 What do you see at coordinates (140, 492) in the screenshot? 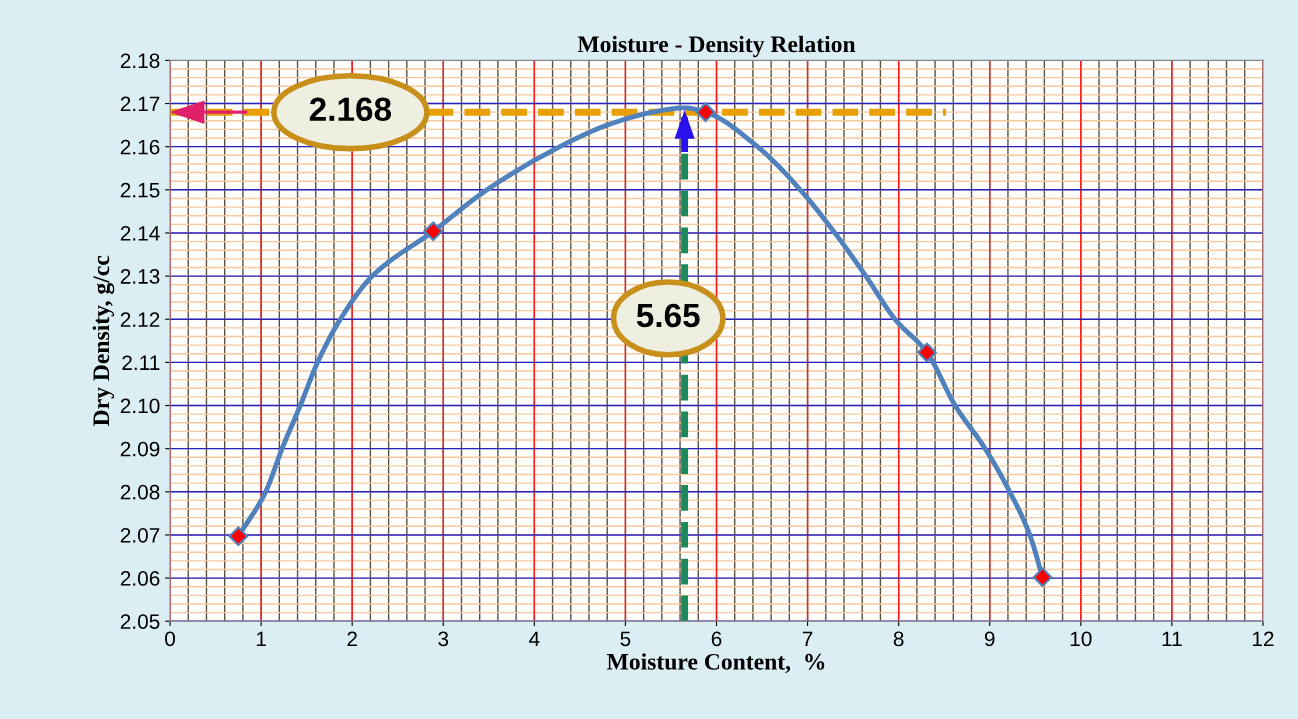
I see `y-tick-label: 2.08` at bounding box center [140, 492].